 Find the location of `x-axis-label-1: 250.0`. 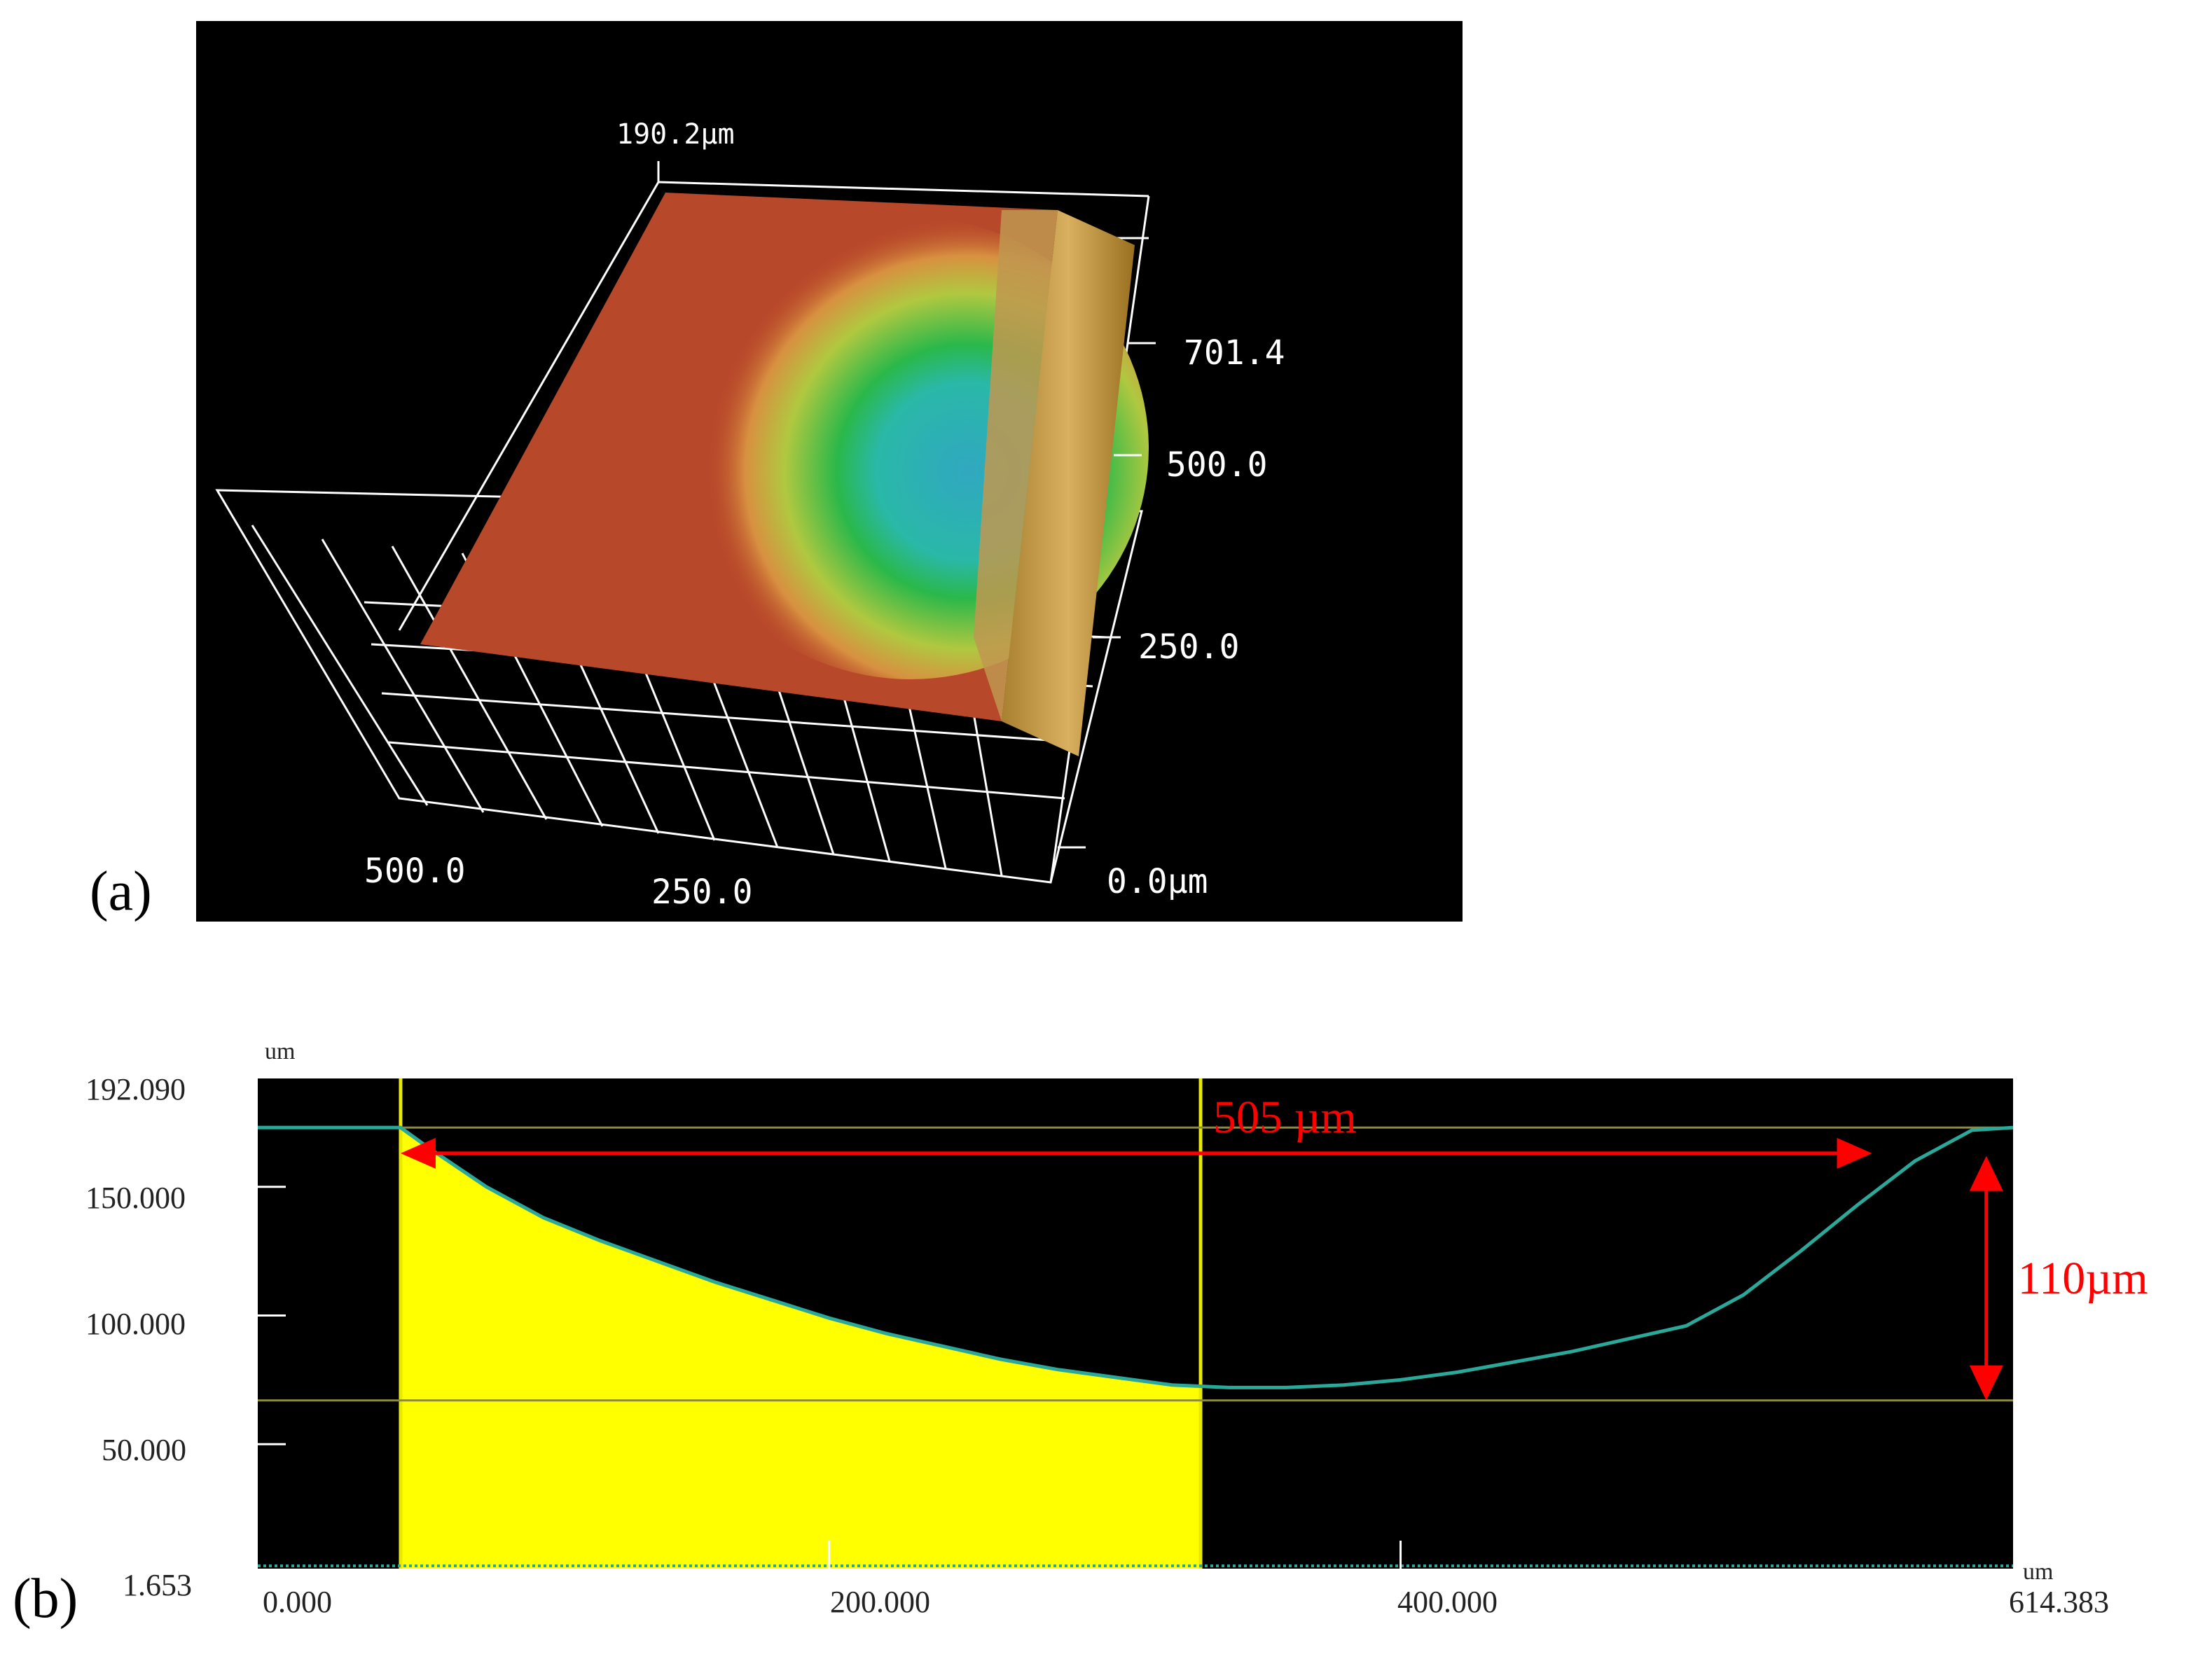

x-axis-label-1: 250.0 is located at coordinates (702, 892).